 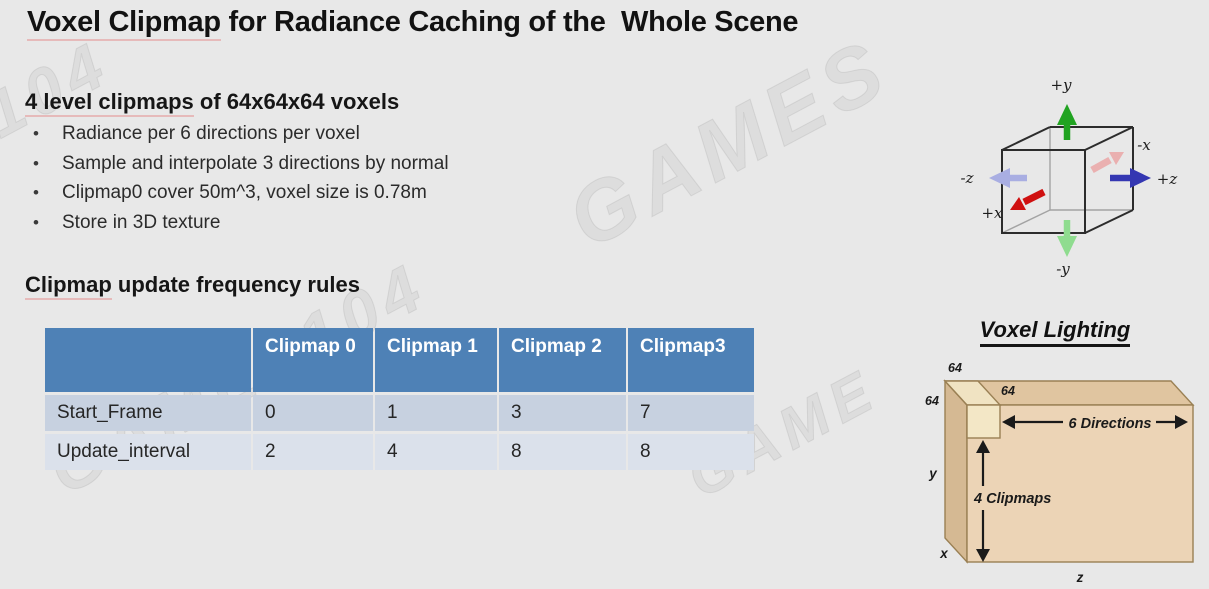 I want to click on directions-arrowhead-right, so click(x=1181, y=422).